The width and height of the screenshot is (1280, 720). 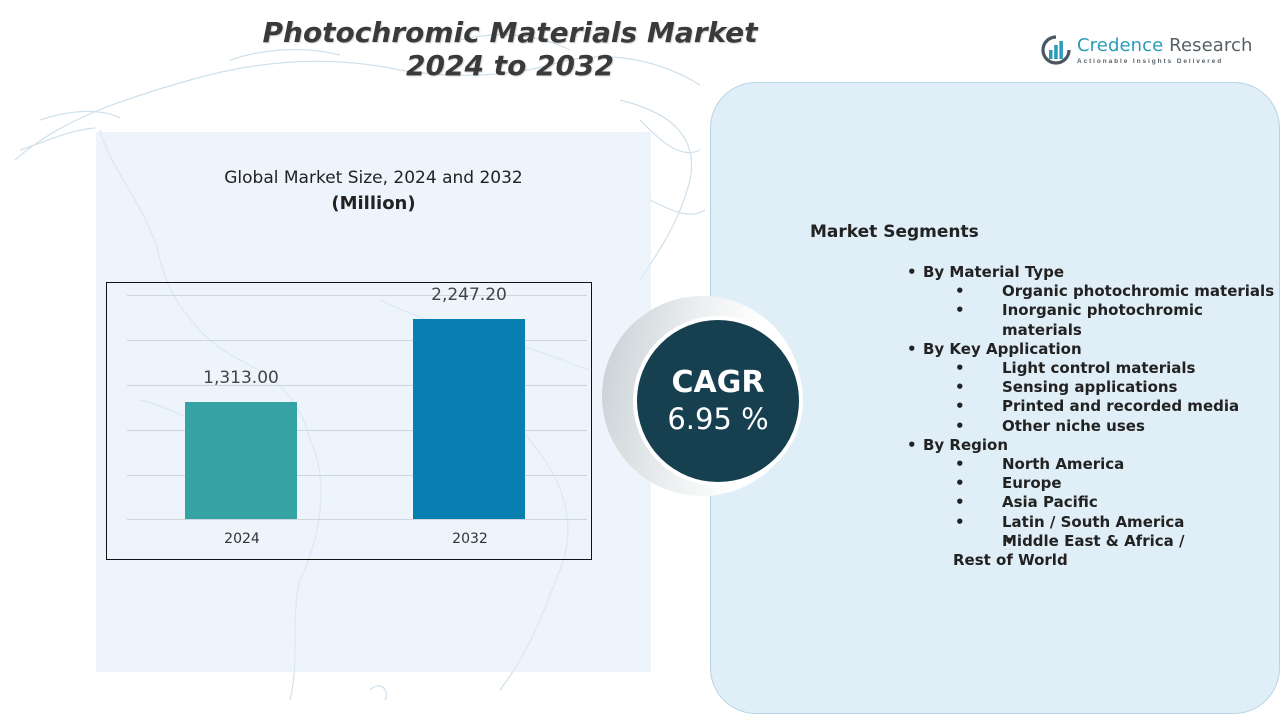 I want to click on segment-item: Asia Pacific, so click(x=1092, y=502).